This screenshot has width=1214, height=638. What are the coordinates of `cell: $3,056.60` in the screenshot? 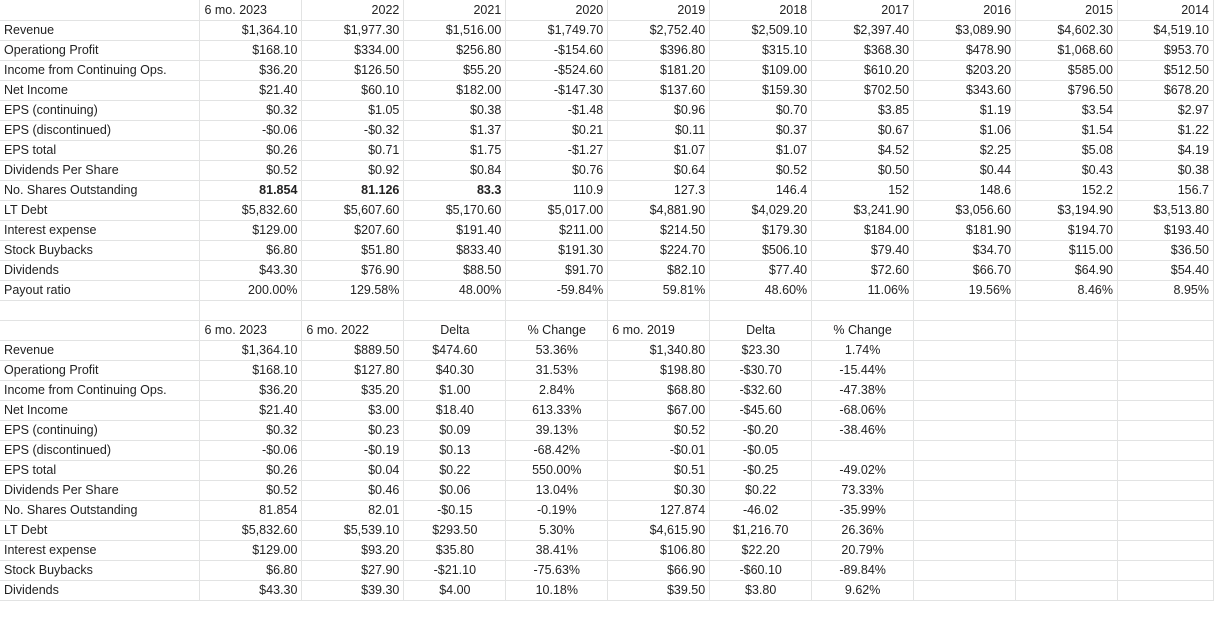 It's located at (965, 210).